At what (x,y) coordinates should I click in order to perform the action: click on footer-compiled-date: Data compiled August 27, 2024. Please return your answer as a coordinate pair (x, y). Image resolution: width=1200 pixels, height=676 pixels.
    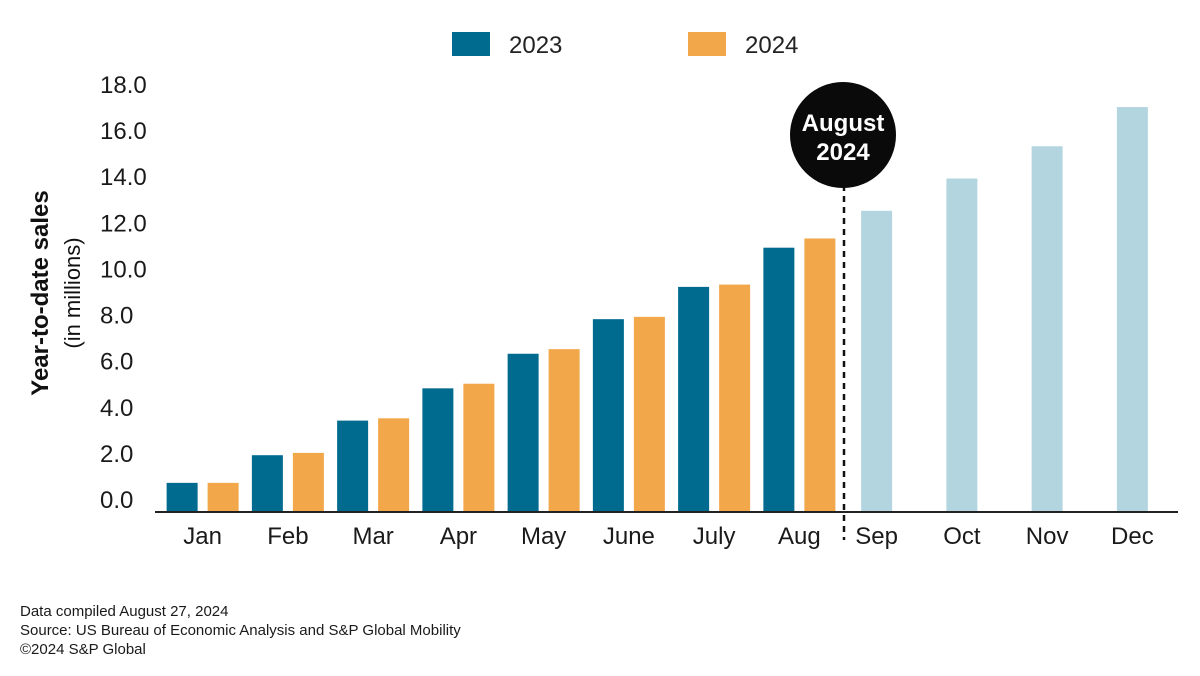
    Looking at the image, I should click on (124, 611).